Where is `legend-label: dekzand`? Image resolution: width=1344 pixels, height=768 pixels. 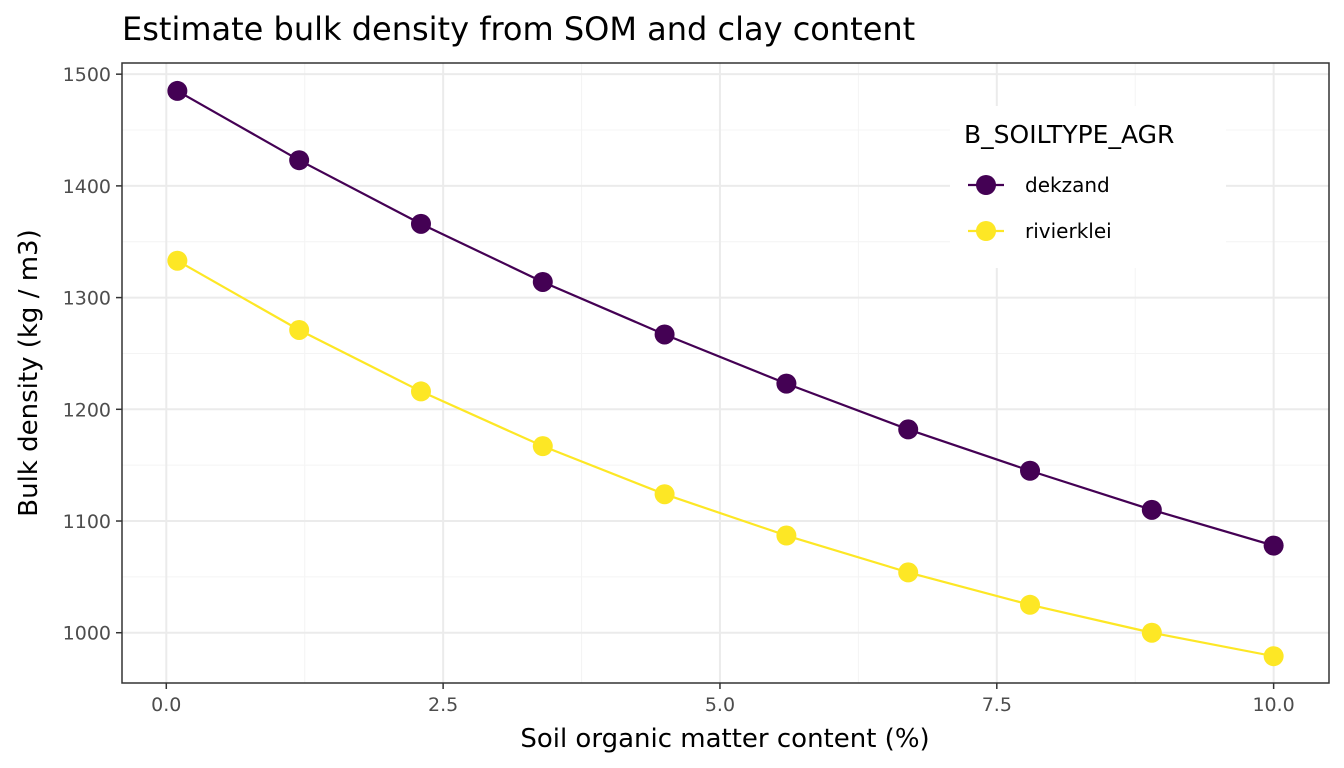 legend-label: dekzand is located at coordinates (1067, 185).